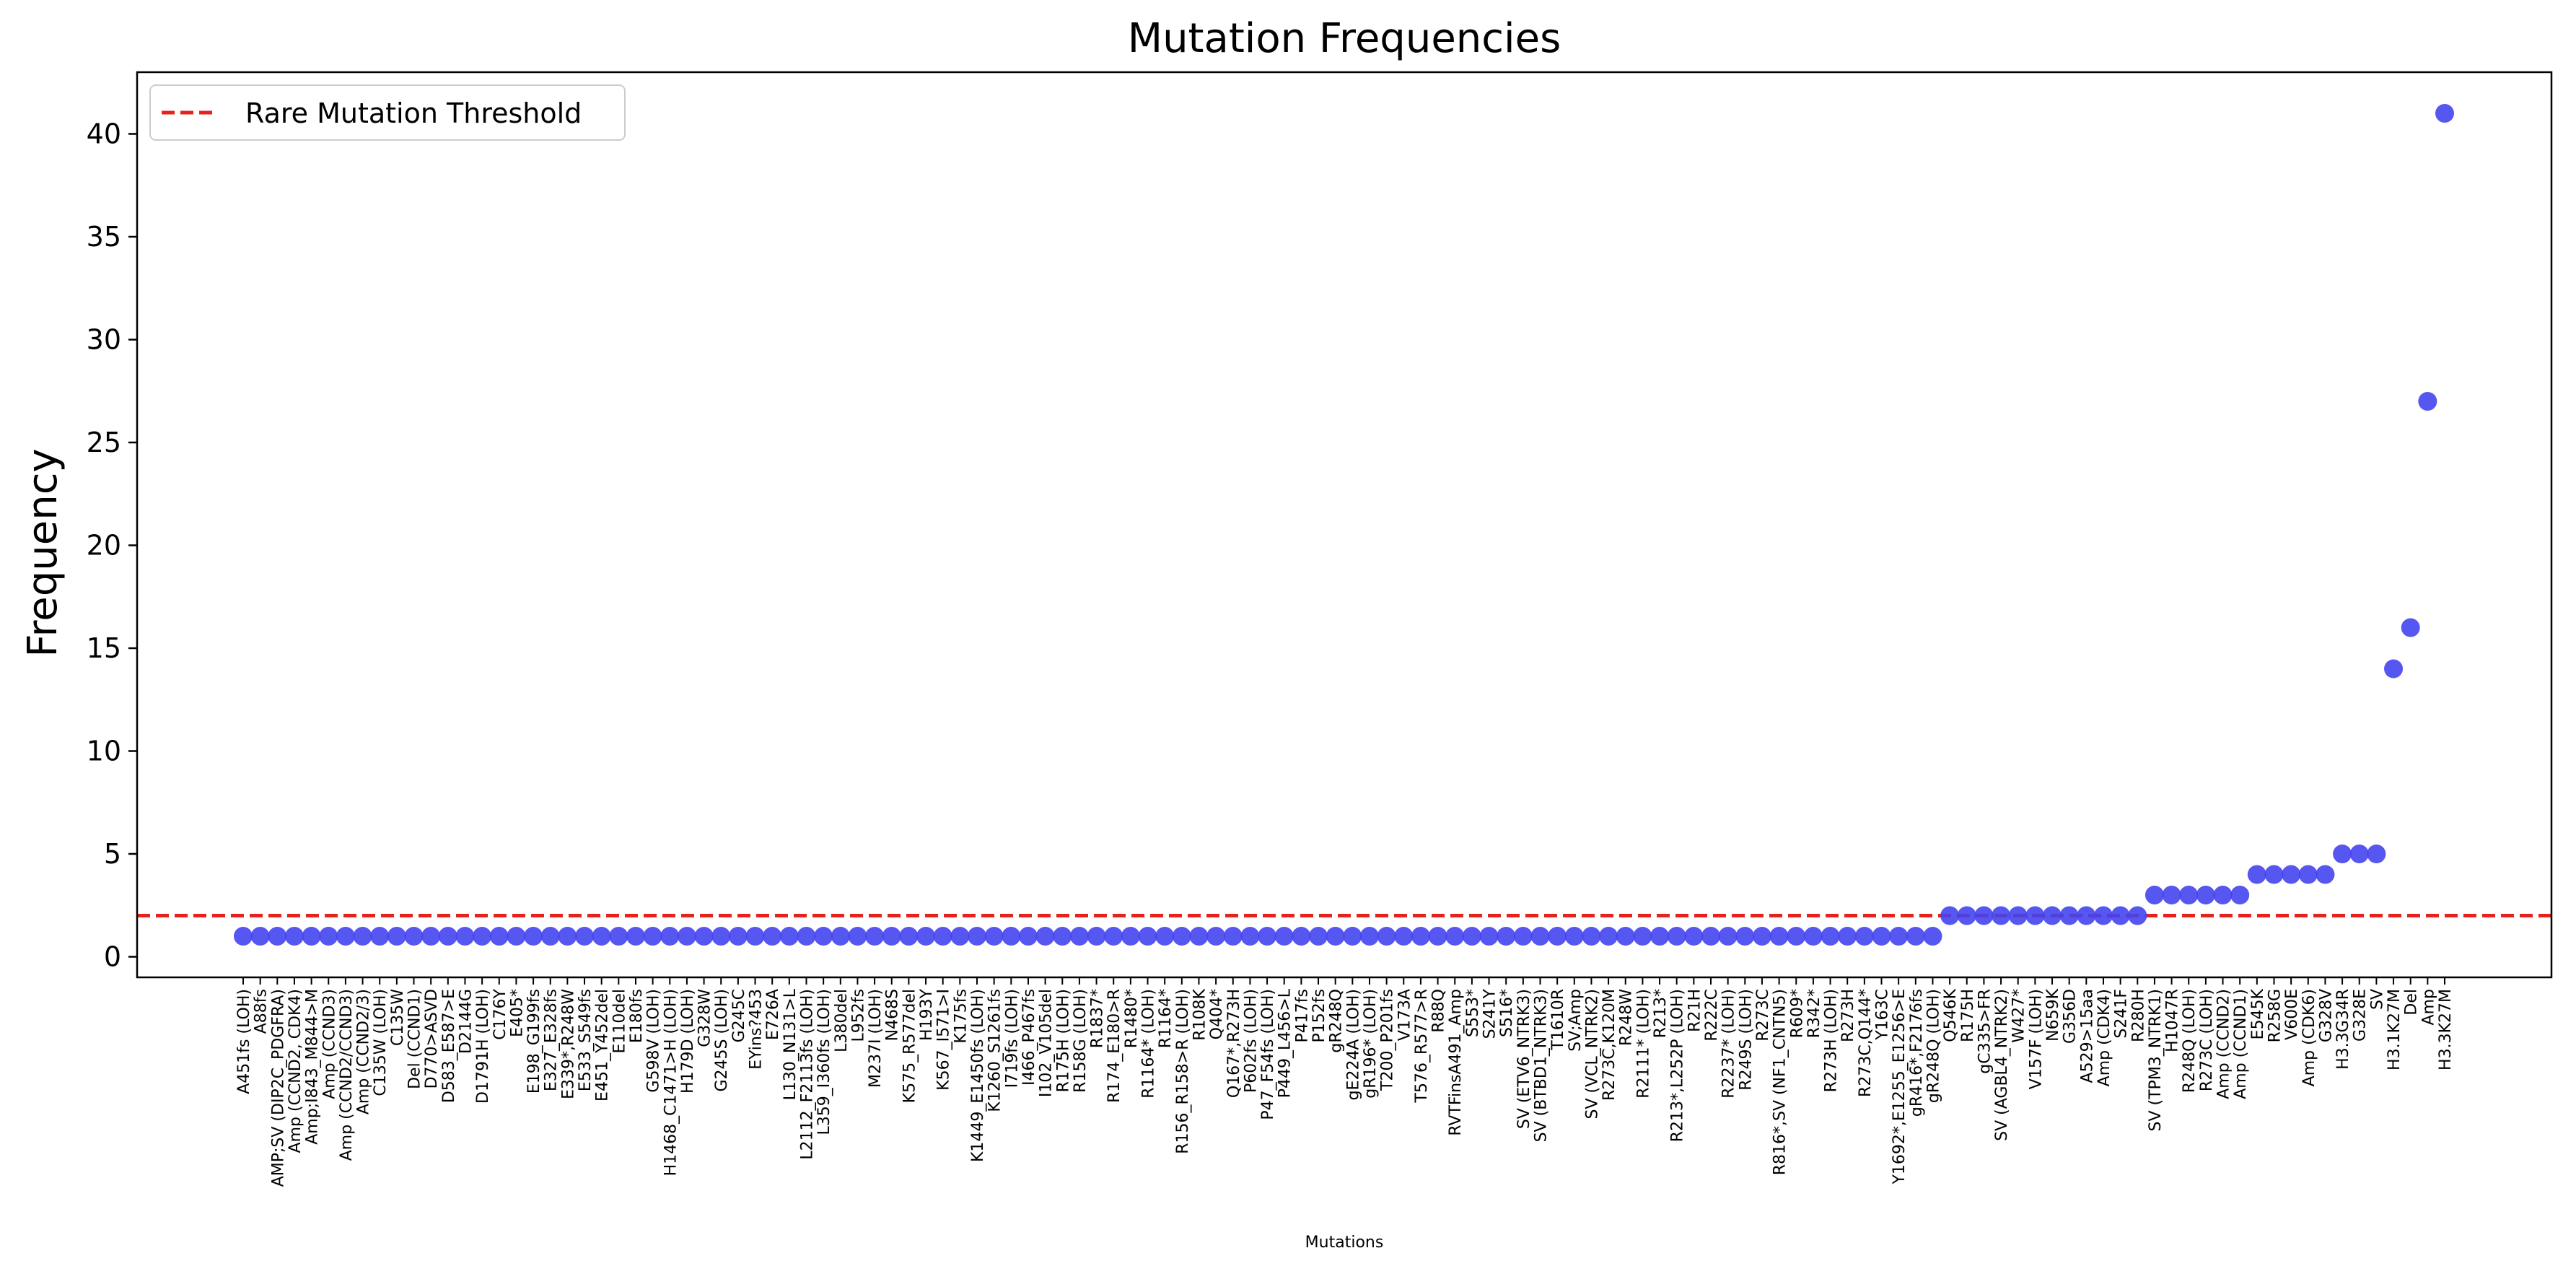 The width and height of the screenshot is (2576, 1274). What do you see at coordinates (415, 1039) in the screenshot?
I see `x-tick-label: Del (CCND1)` at bounding box center [415, 1039].